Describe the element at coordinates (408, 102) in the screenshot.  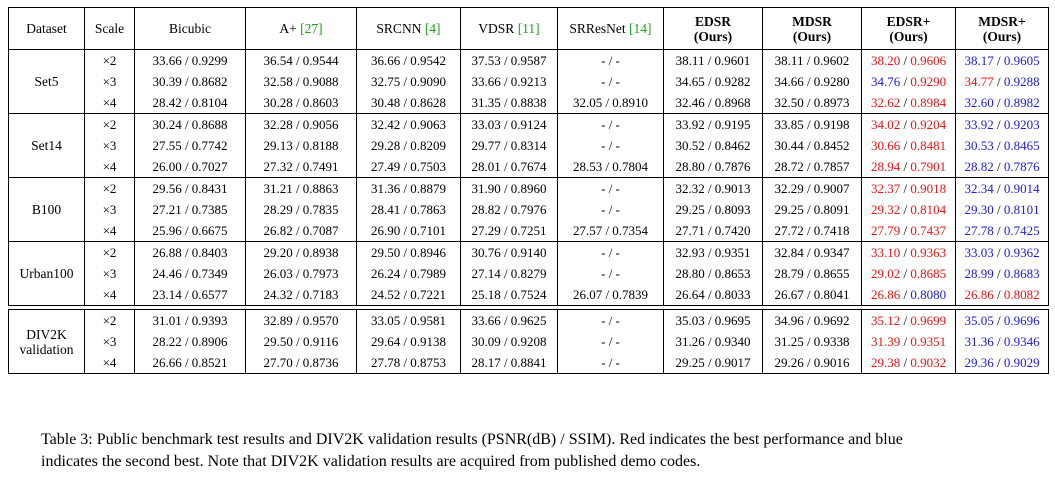
I see `result-value: 30.48 / 0.8628` at that location.